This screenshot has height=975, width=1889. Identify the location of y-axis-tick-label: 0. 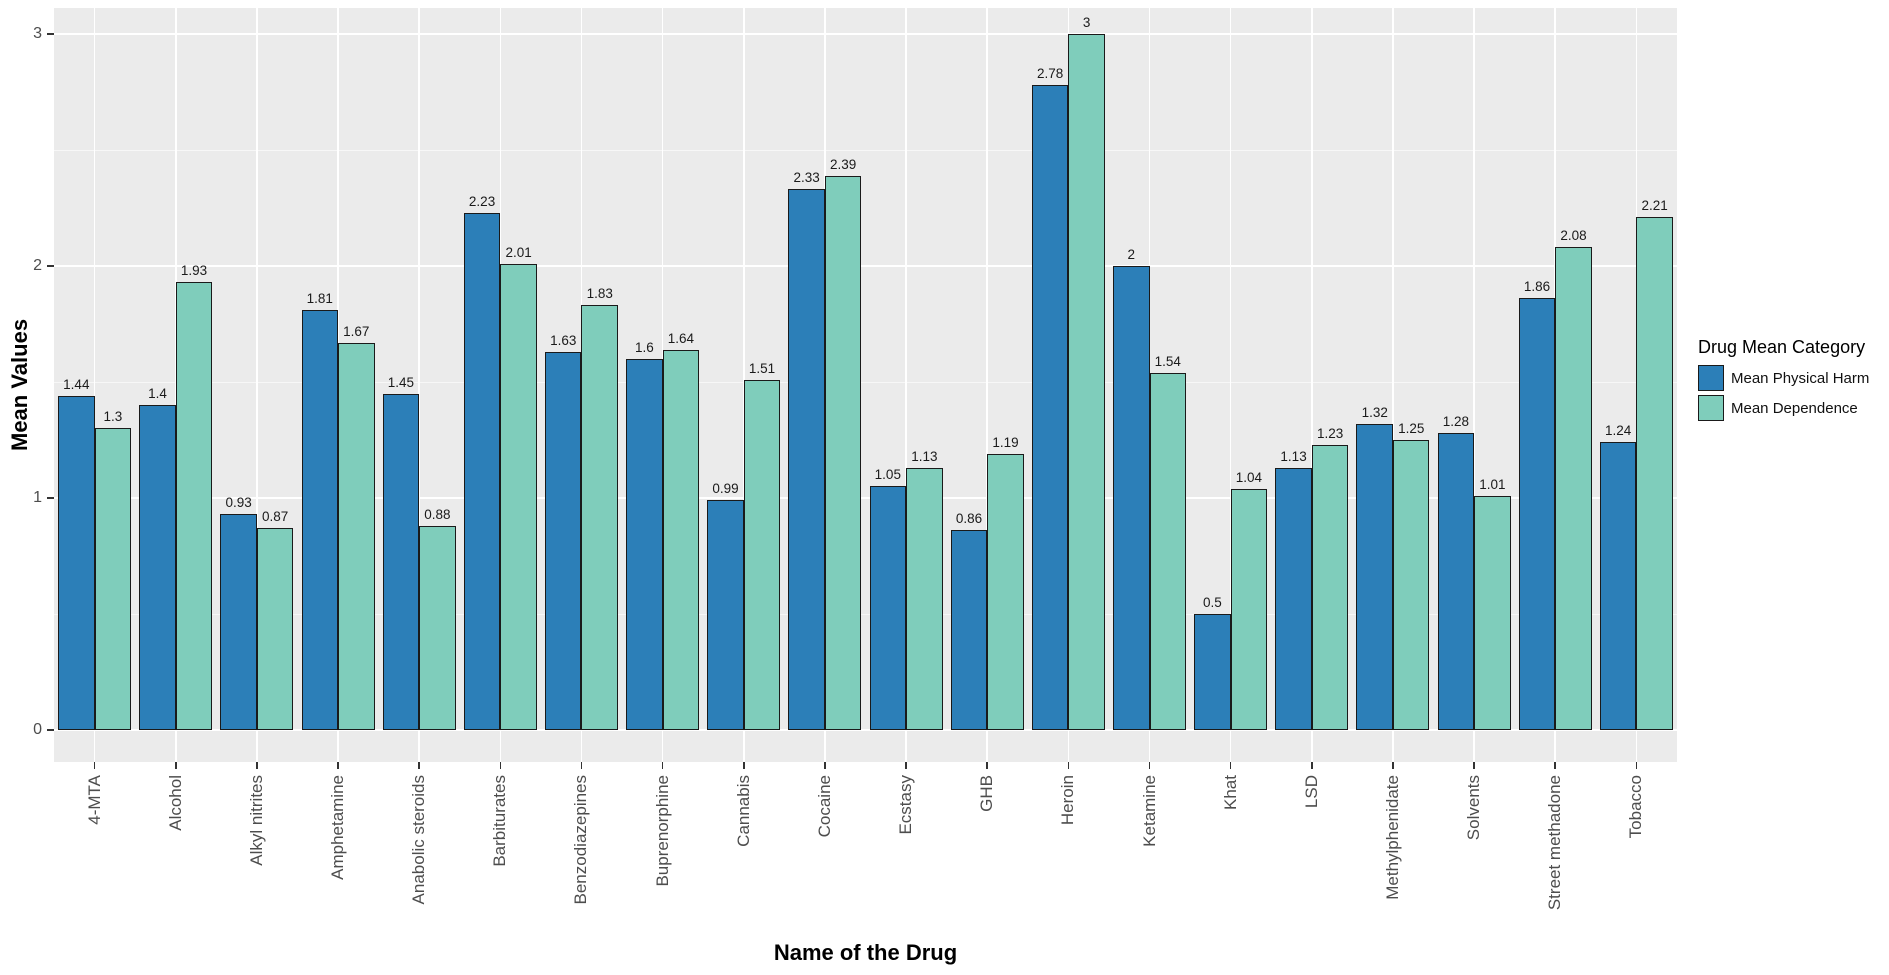
(37, 729).